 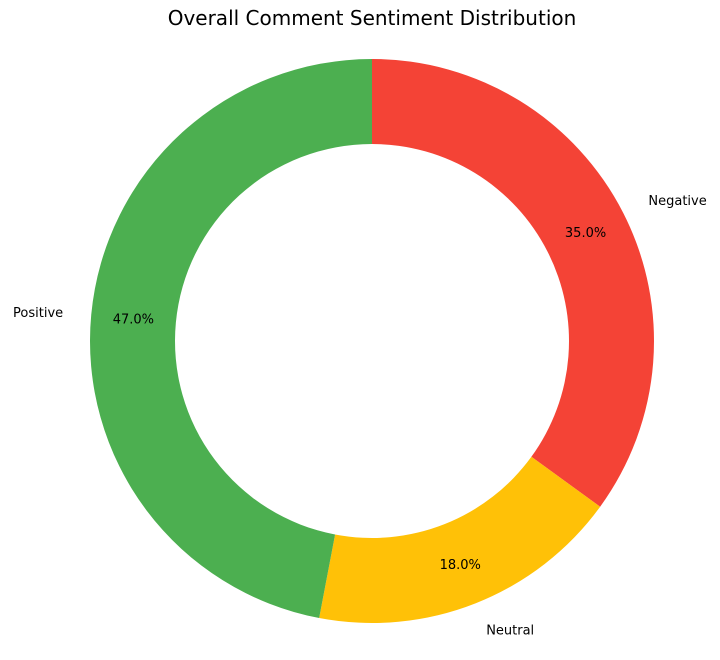 I want to click on percent-label-neutral: 18.0%, so click(x=460, y=565).